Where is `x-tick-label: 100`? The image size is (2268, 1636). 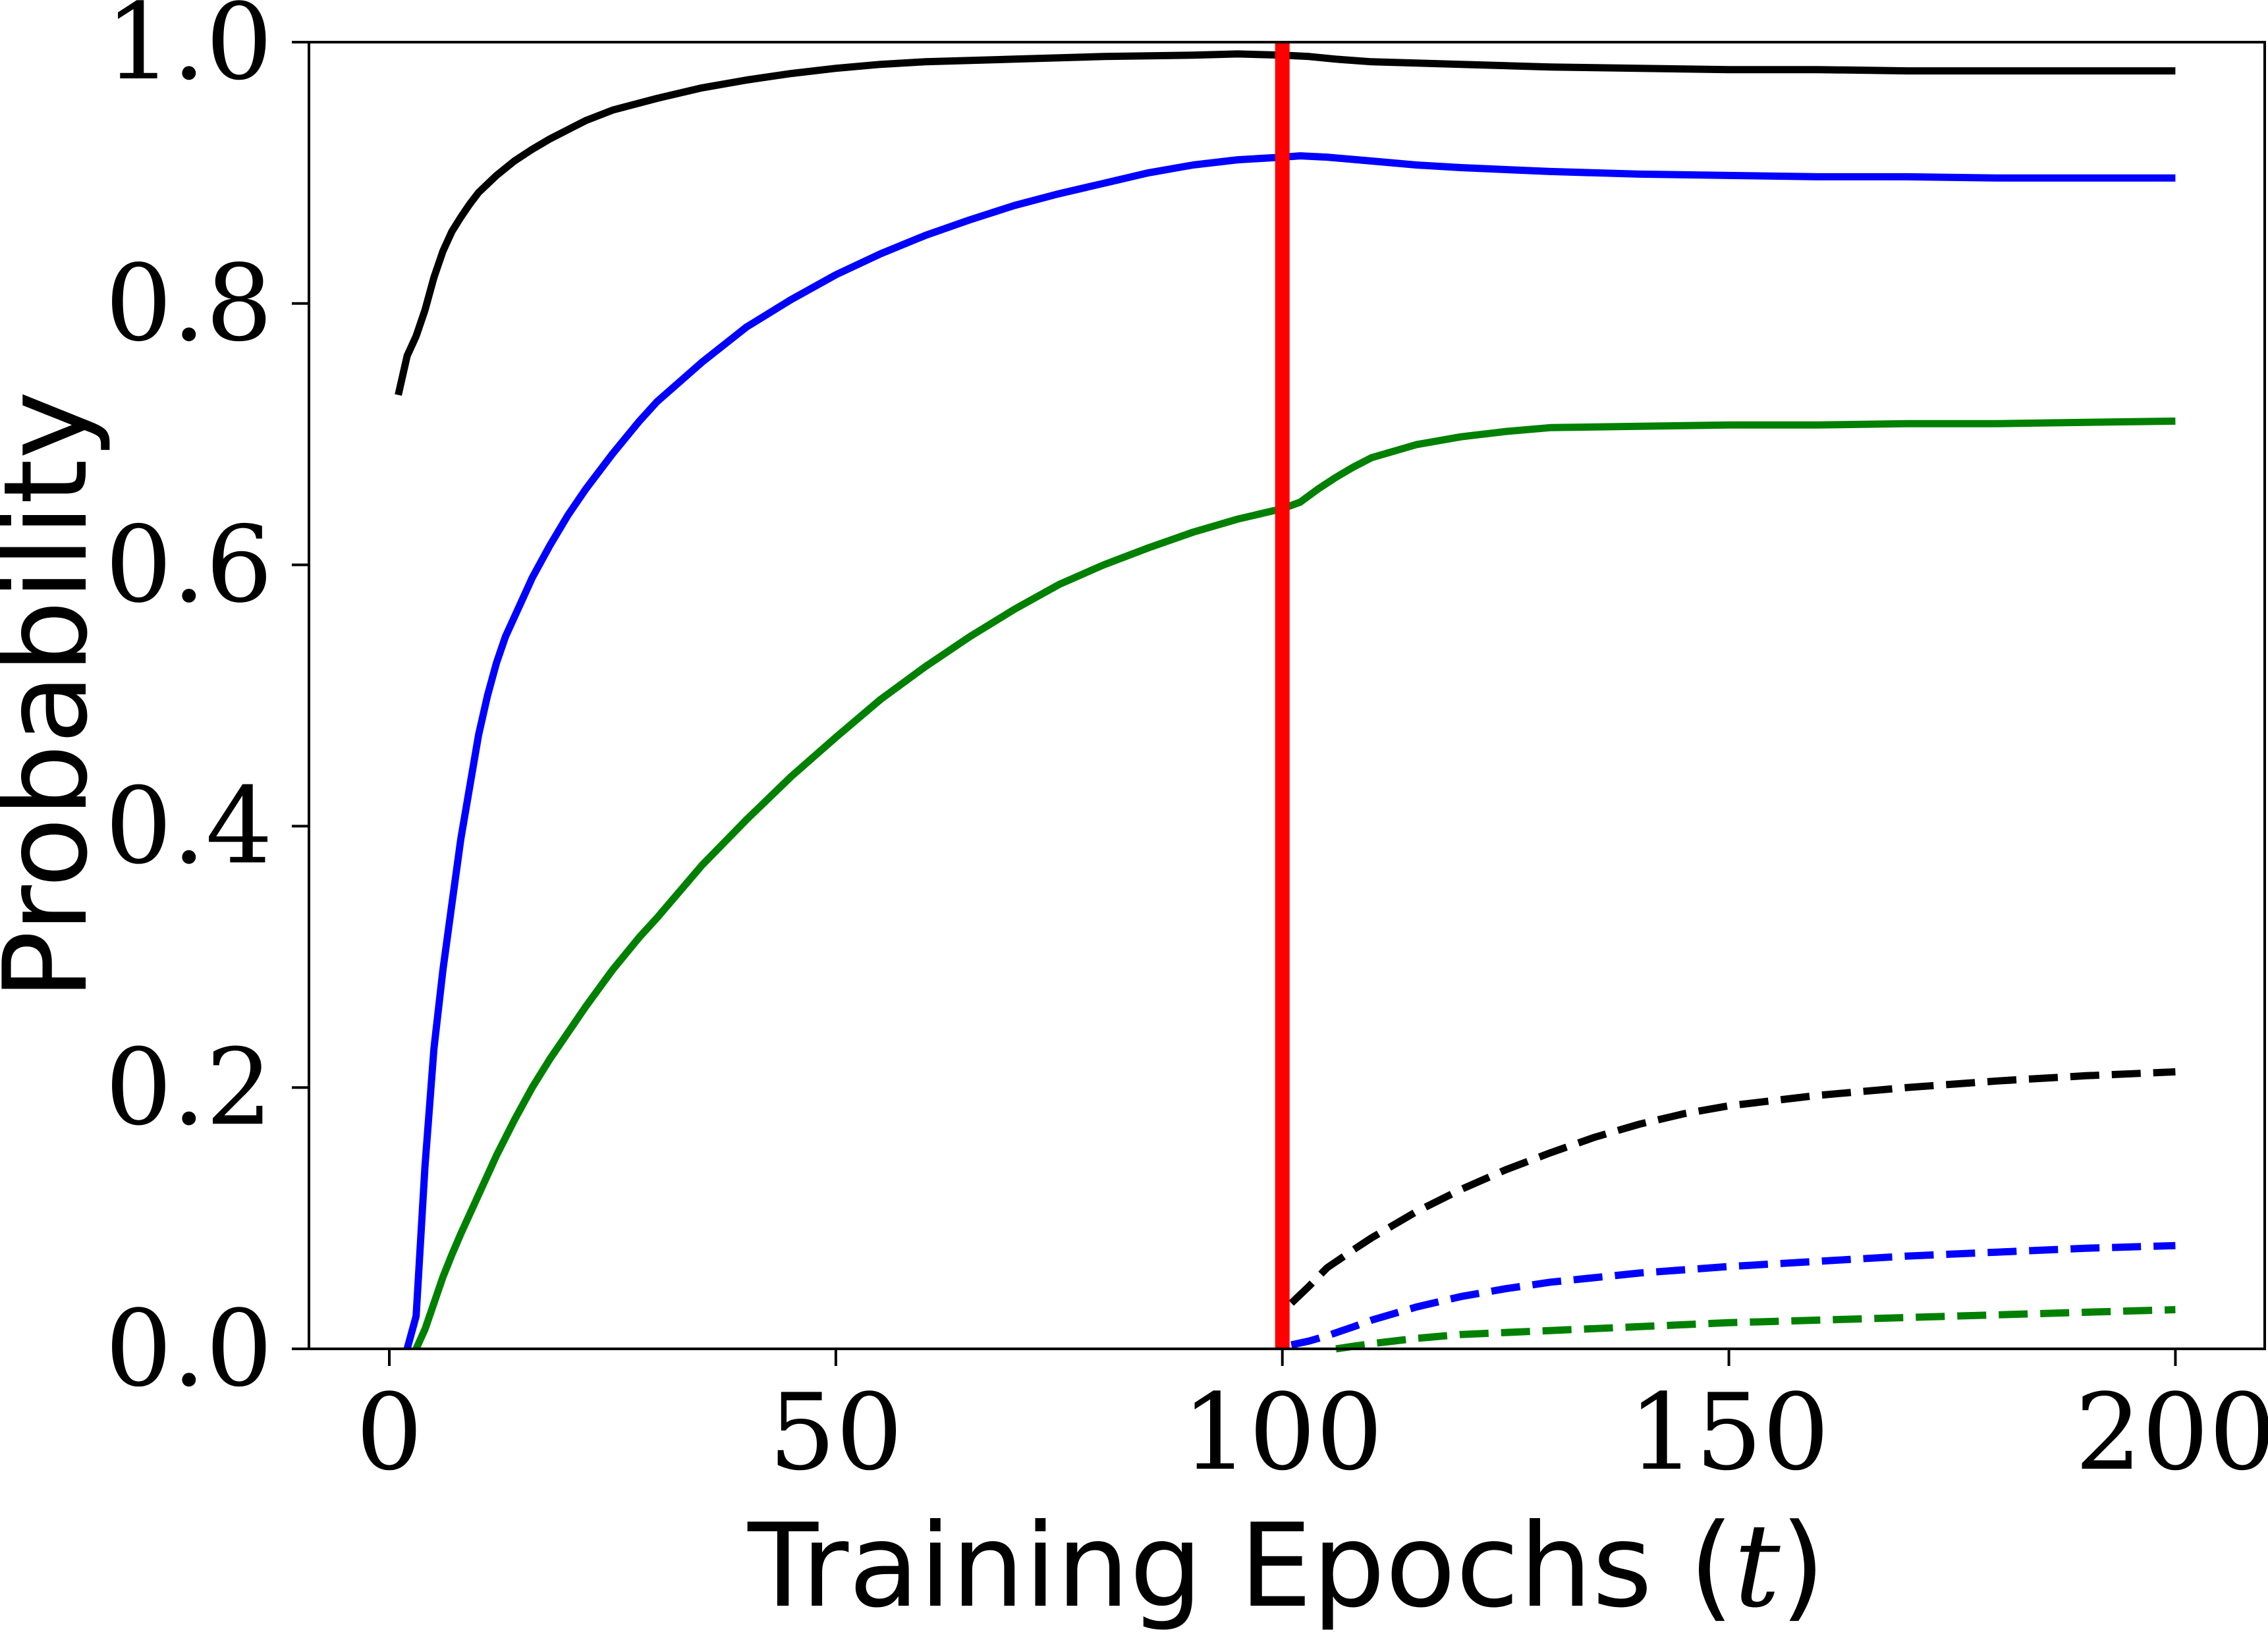 x-tick-label: 100 is located at coordinates (1282, 1433).